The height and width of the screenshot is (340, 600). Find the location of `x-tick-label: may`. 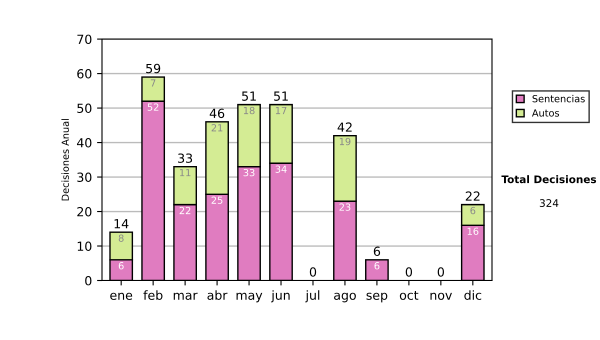

x-tick-label: may is located at coordinates (249, 297).